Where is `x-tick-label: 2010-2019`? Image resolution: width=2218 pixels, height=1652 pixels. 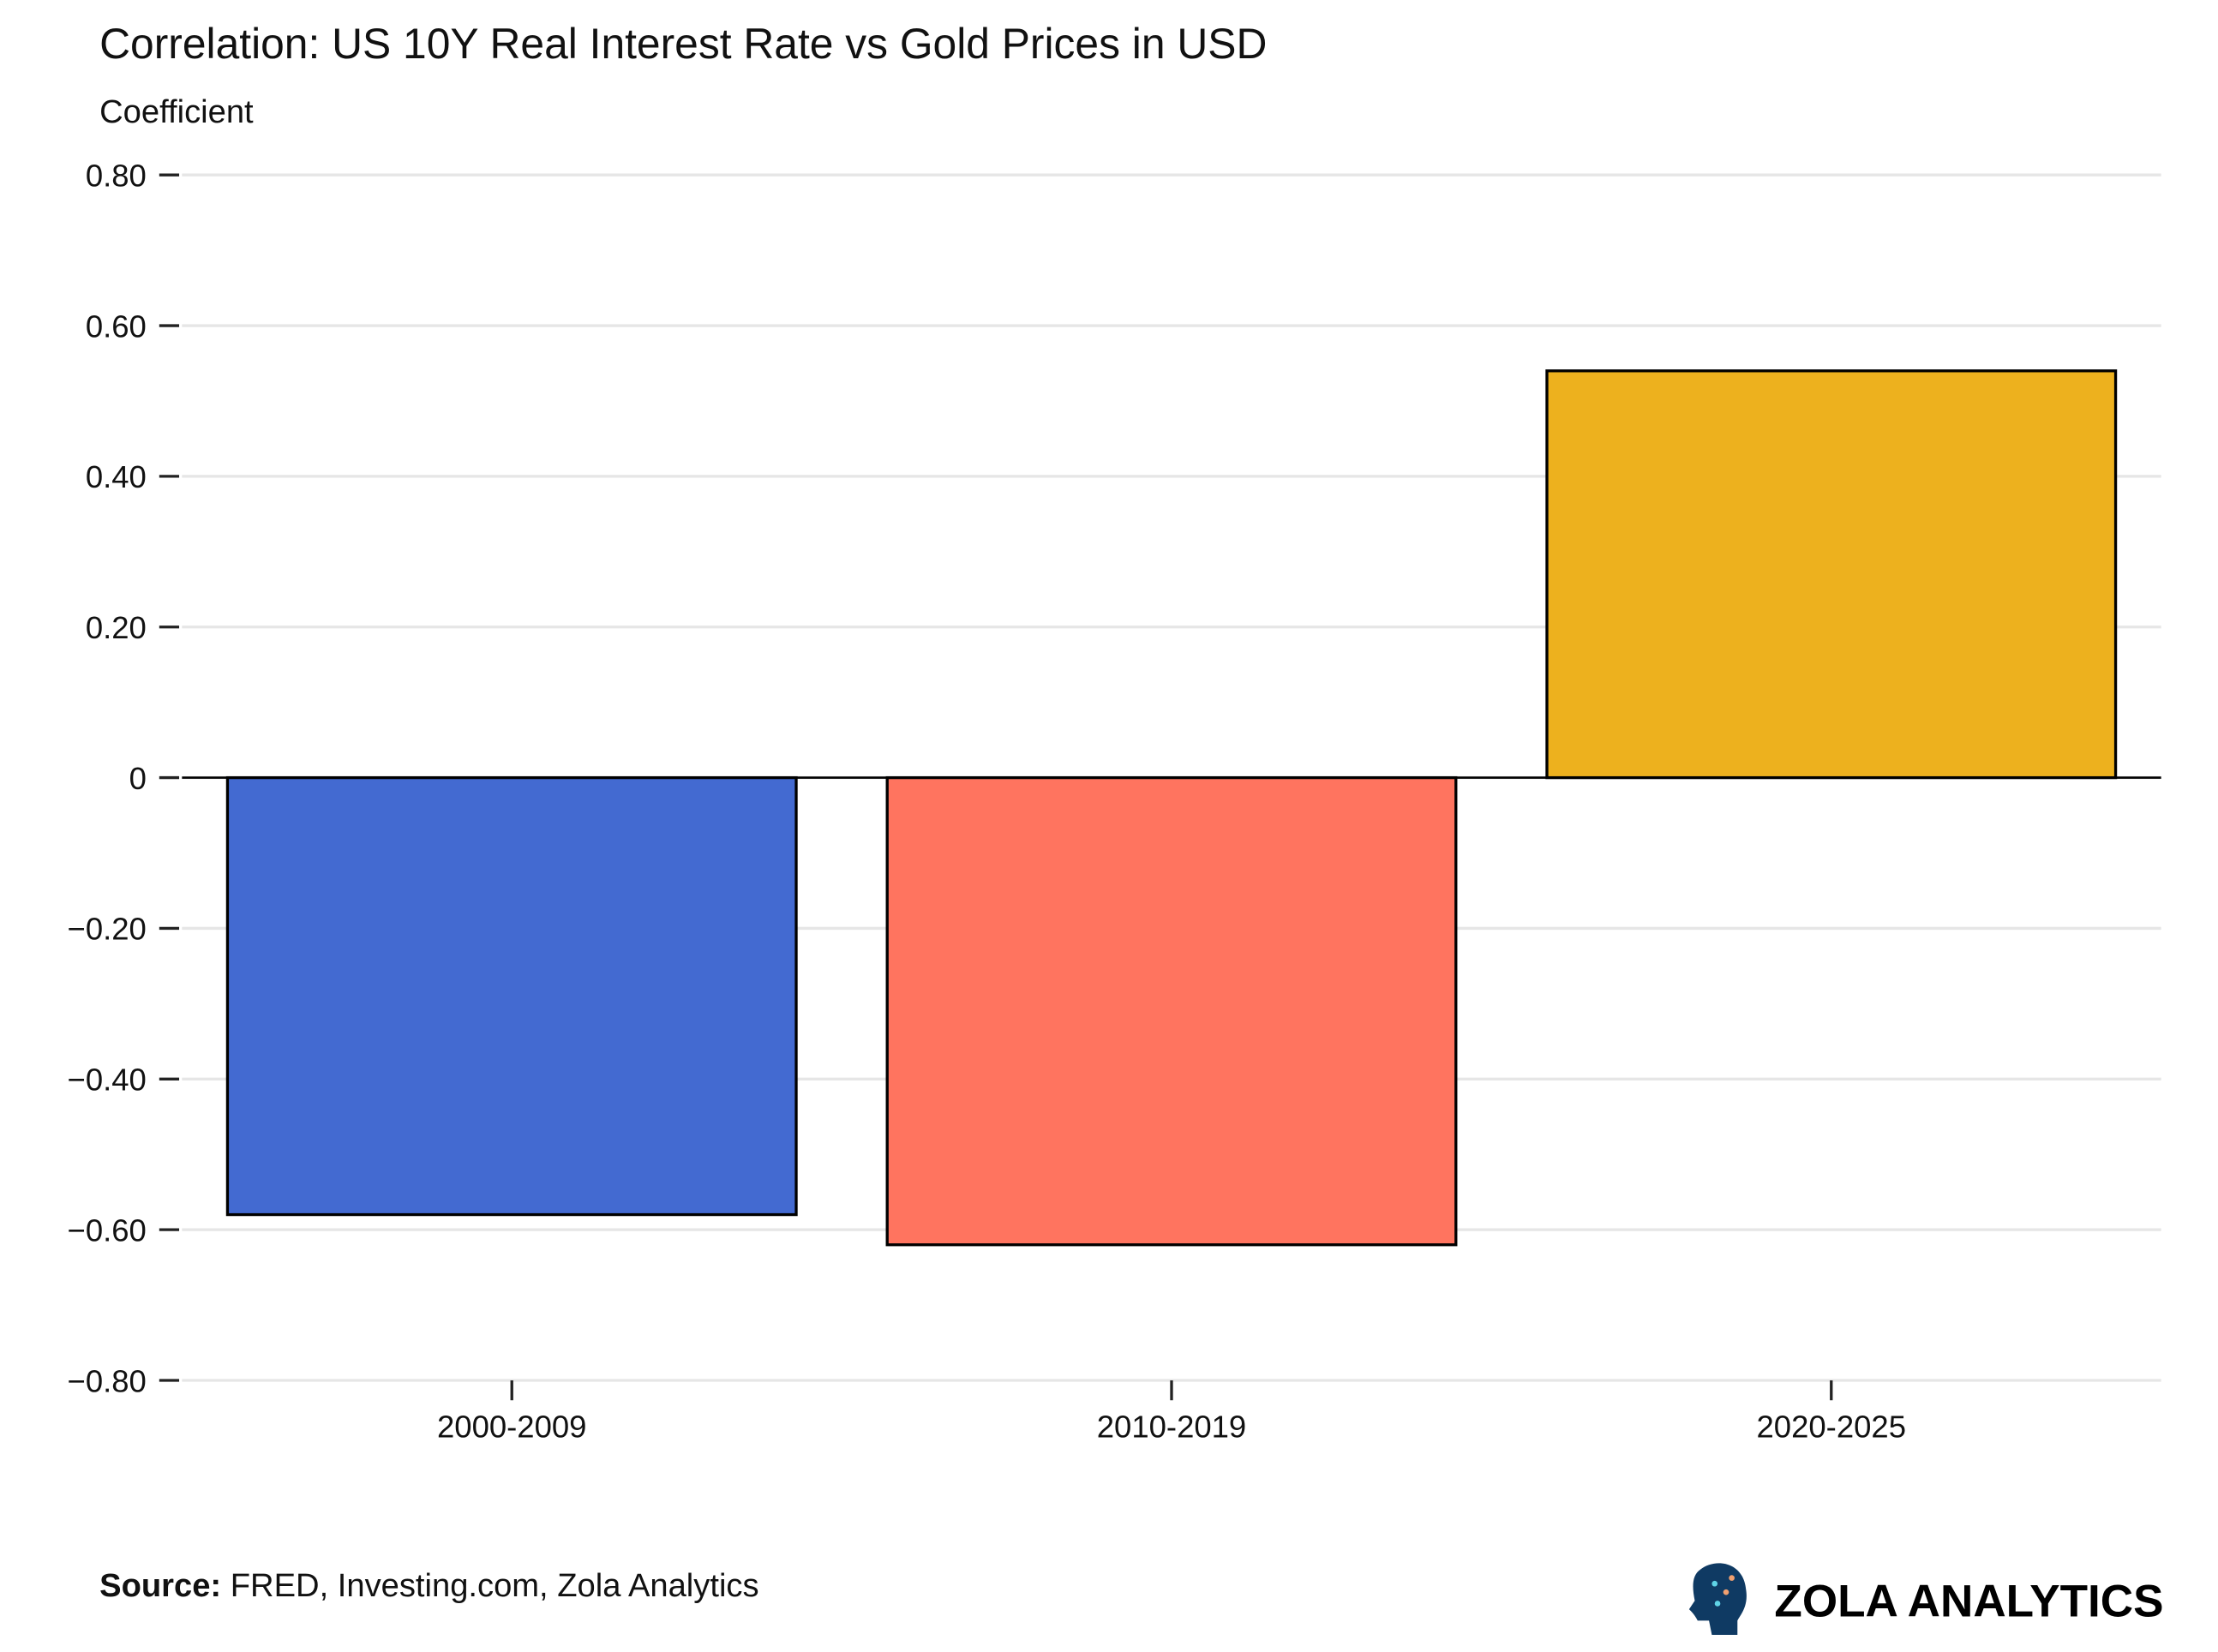 x-tick-label: 2010-2019 is located at coordinates (1171, 1426).